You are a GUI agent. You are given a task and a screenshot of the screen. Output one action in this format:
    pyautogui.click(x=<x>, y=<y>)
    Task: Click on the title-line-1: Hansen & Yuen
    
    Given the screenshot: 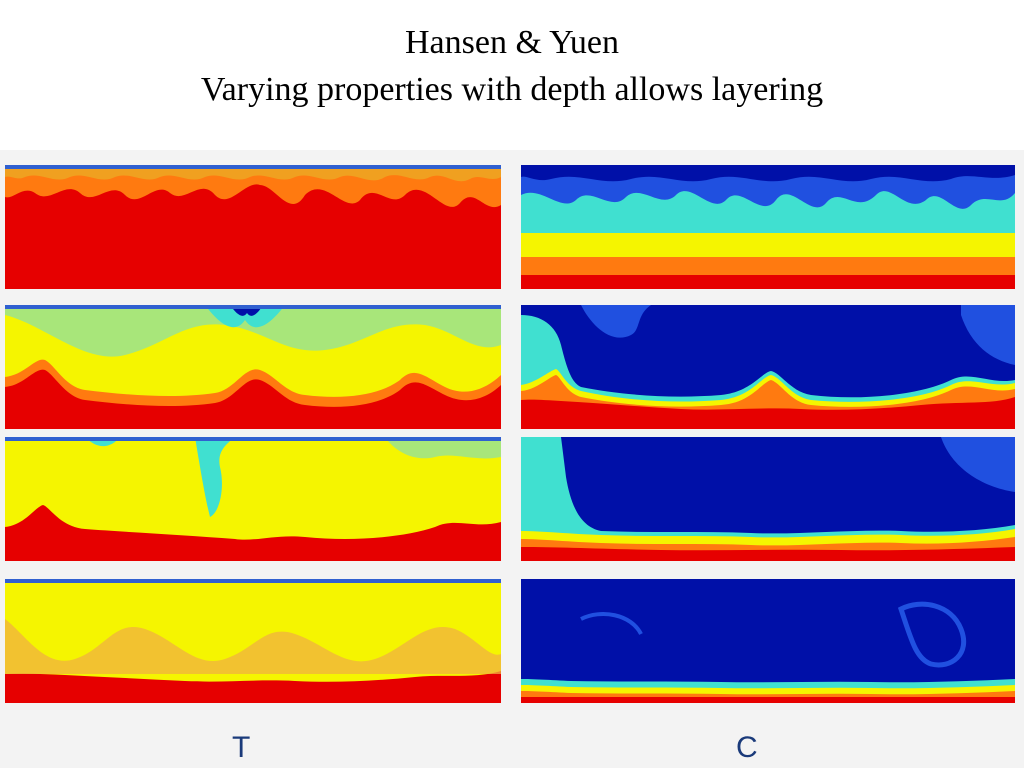 What is the action you would take?
    pyautogui.click(x=512, y=42)
    